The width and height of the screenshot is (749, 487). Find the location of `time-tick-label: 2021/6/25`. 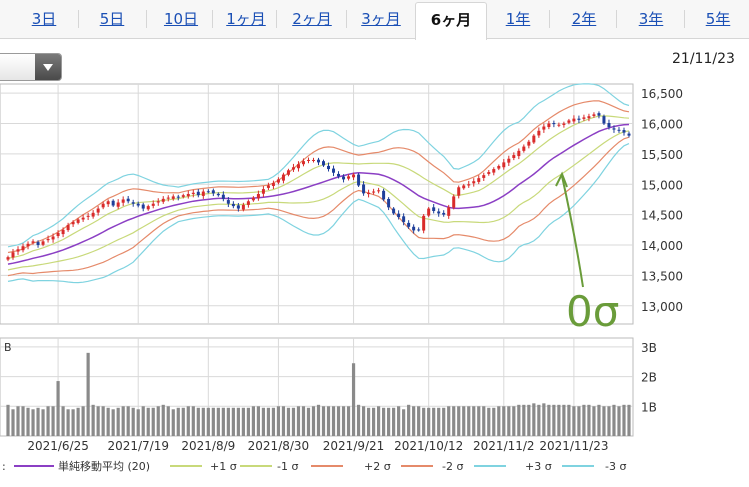

time-tick-label: 2021/6/25 is located at coordinates (58, 446).